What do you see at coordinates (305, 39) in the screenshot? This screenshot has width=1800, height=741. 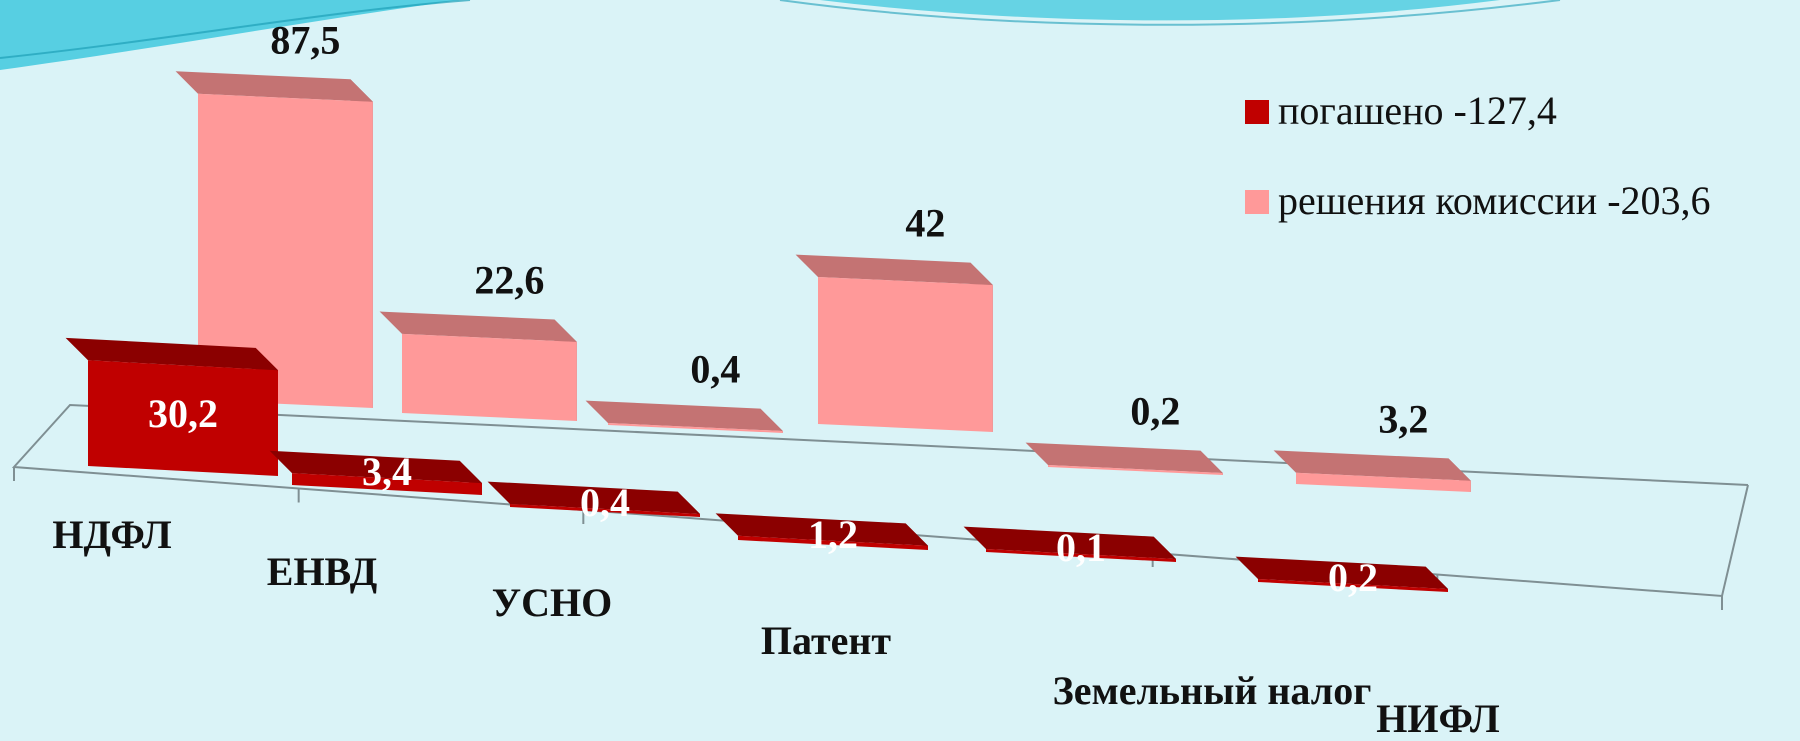 I see `data-label-reshenia: 87,5` at bounding box center [305, 39].